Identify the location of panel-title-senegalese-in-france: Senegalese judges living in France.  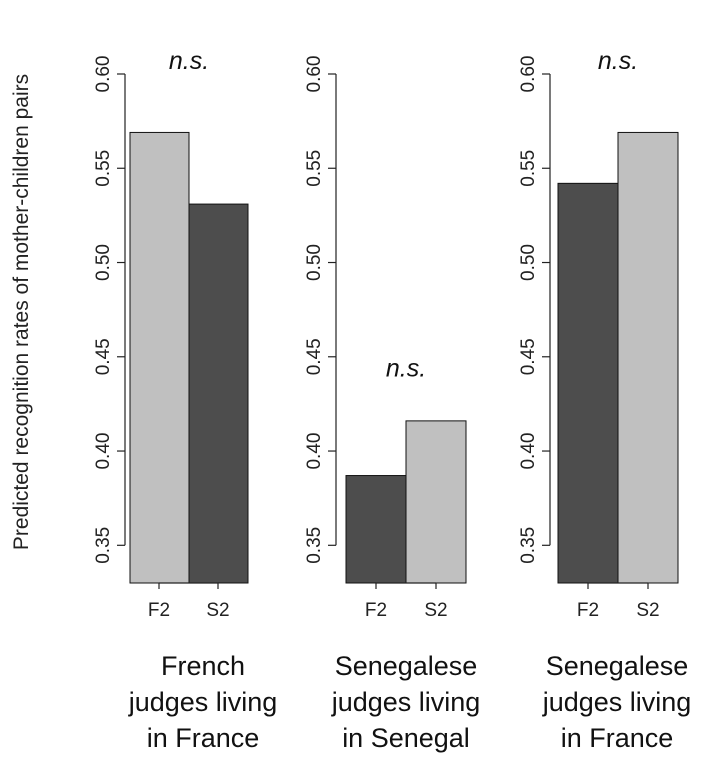
(610, 702).